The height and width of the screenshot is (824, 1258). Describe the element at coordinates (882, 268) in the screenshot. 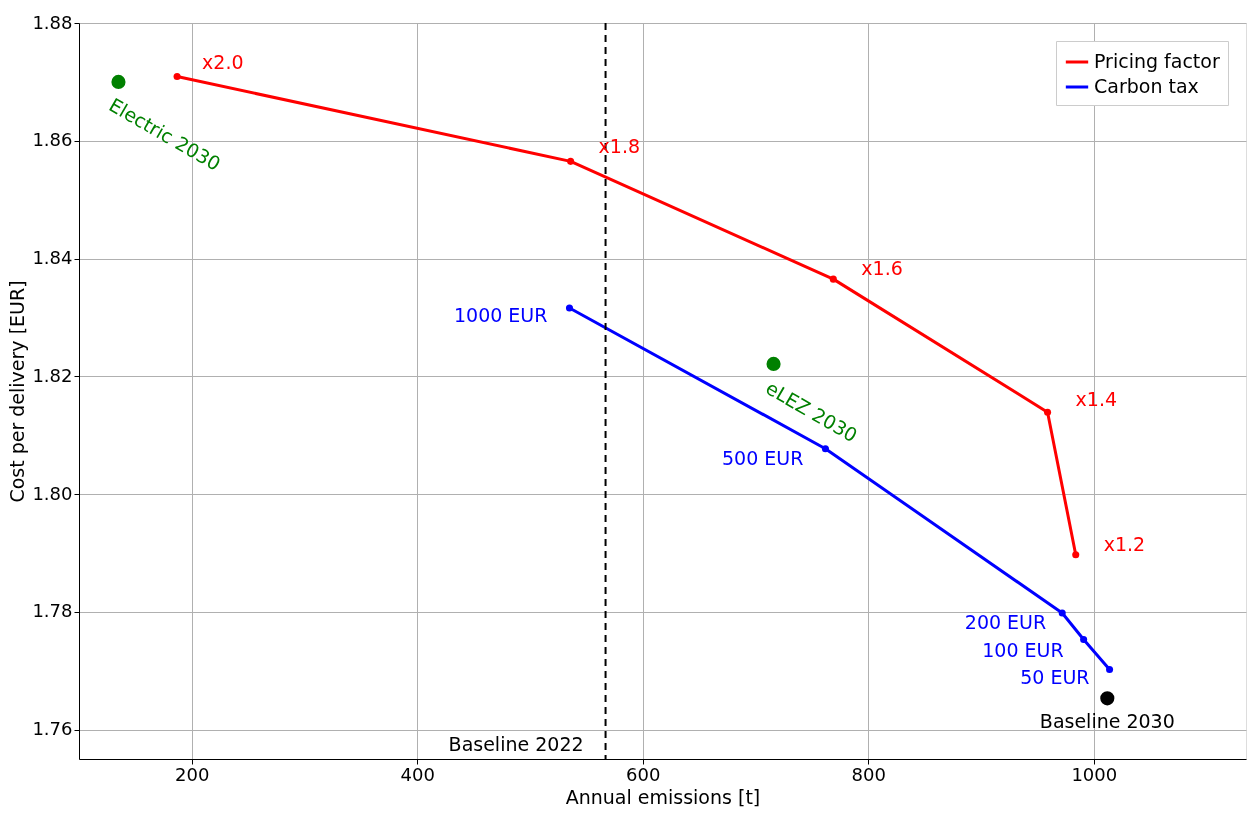

I see `annotation: x1.6` at that location.